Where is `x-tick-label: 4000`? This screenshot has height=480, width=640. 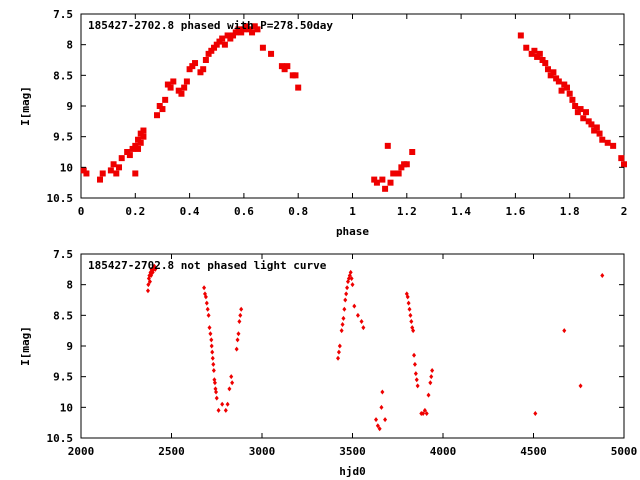 x-tick-label: 4000 is located at coordinates (443, 451).